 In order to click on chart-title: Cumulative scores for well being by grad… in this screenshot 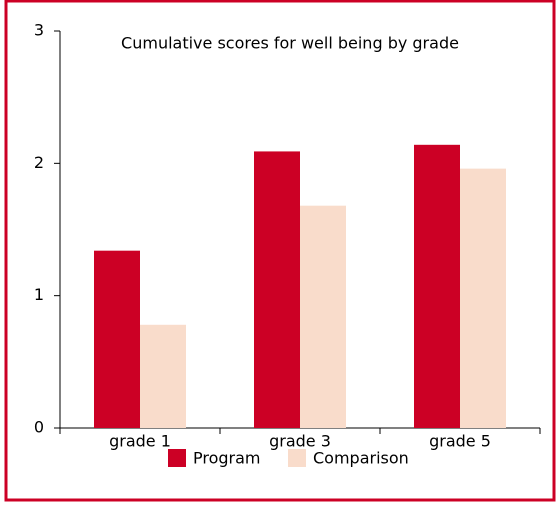, I will do `click(290, 43)`.